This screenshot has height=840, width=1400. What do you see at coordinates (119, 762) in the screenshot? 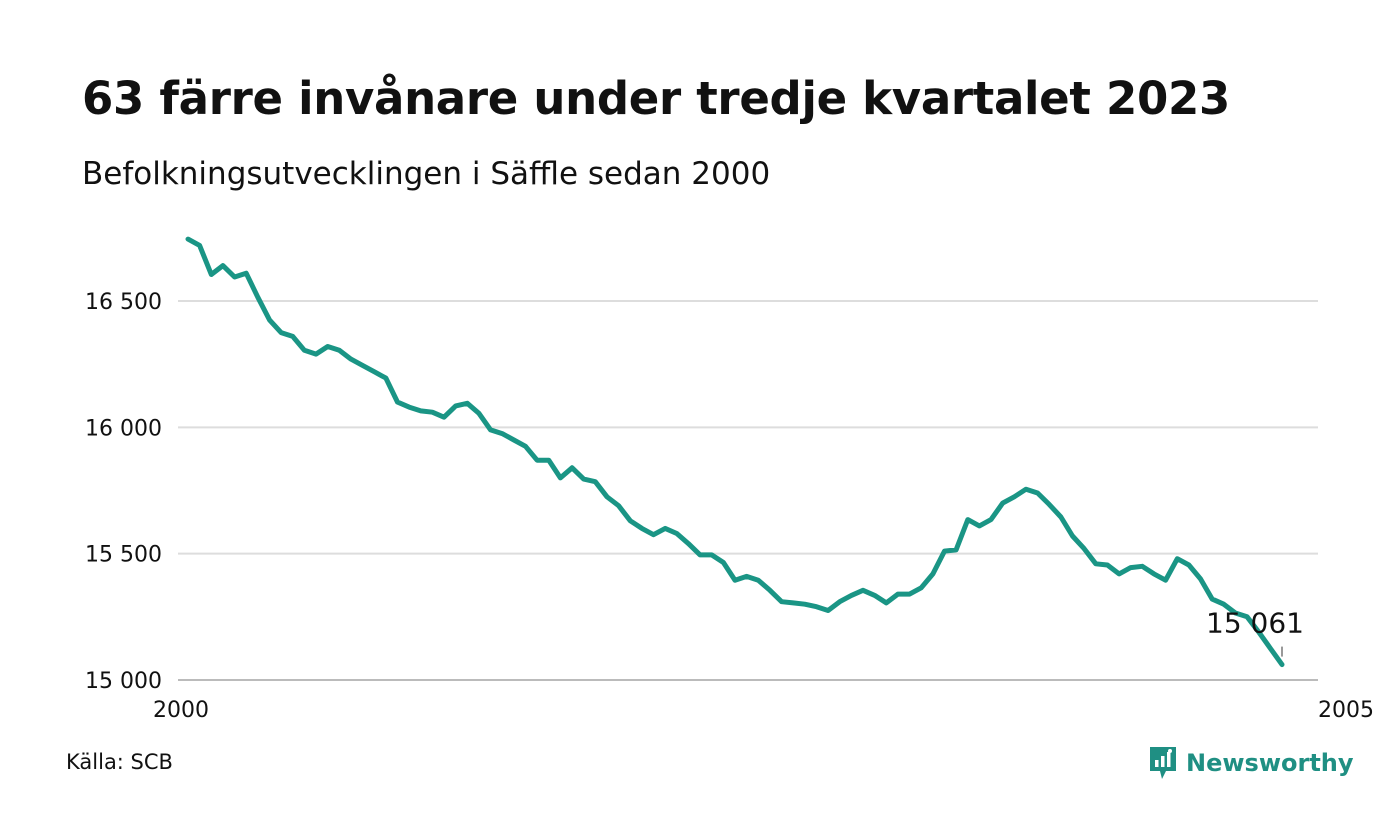
I see `source-note: Källa: SCB` at bounding box center [119, 762].